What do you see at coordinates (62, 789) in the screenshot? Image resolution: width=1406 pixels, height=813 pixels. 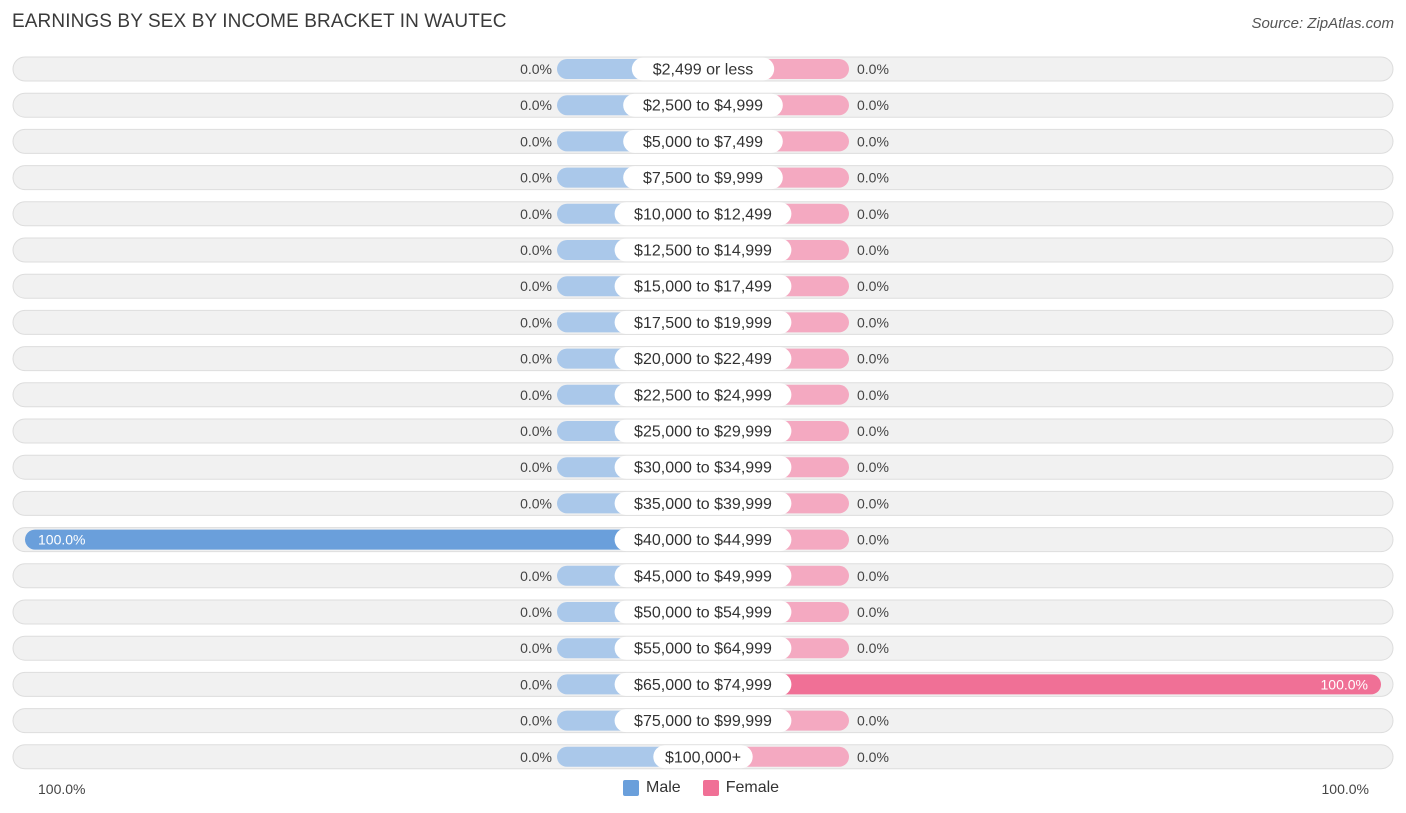 I see `axis-left-label: 100.0%` at bounding box center [62, 789].